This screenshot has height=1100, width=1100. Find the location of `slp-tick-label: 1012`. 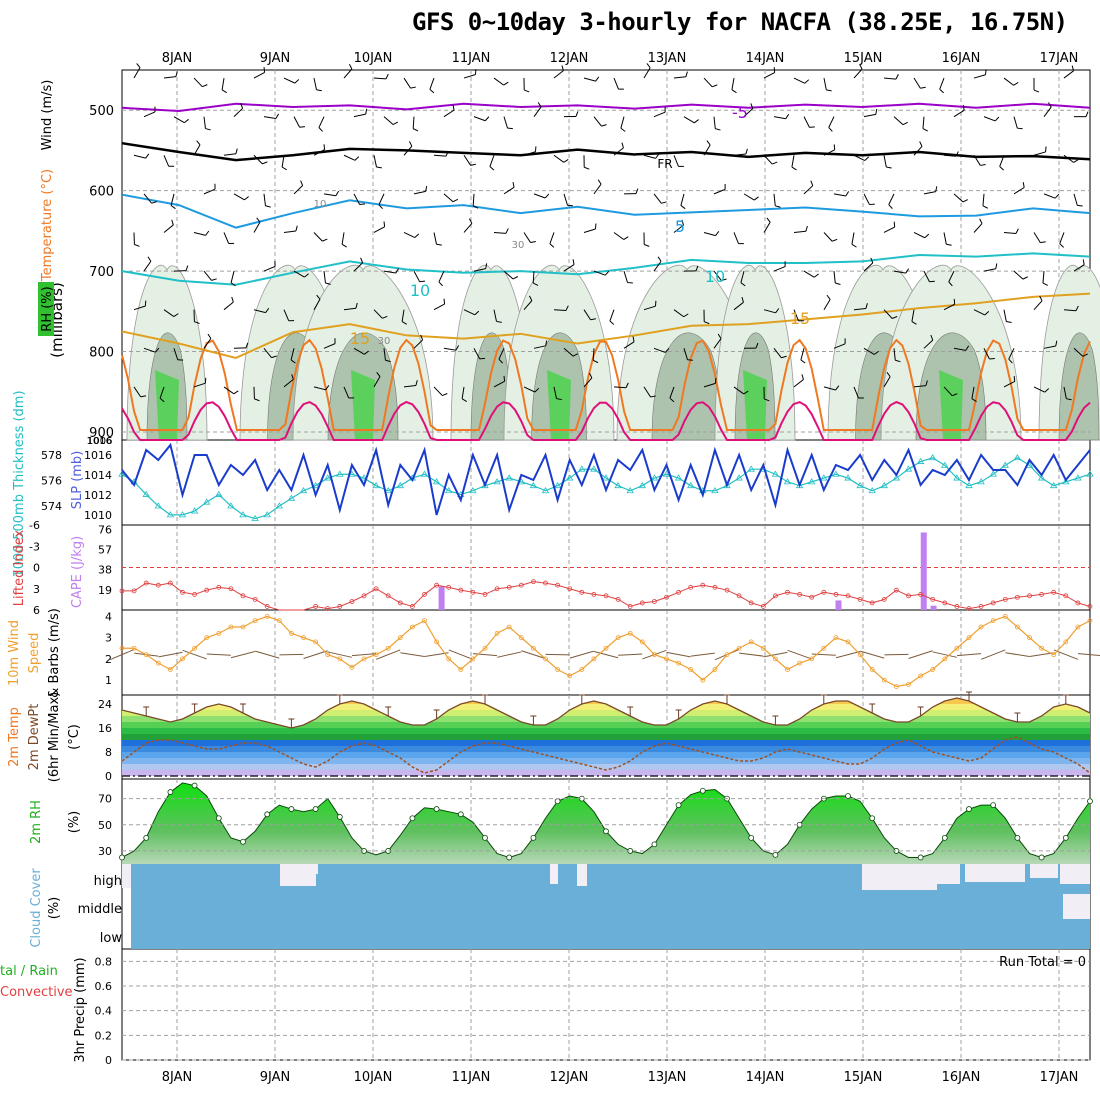

slp-tick-label: 1012 is located at coordinates (98, 495).